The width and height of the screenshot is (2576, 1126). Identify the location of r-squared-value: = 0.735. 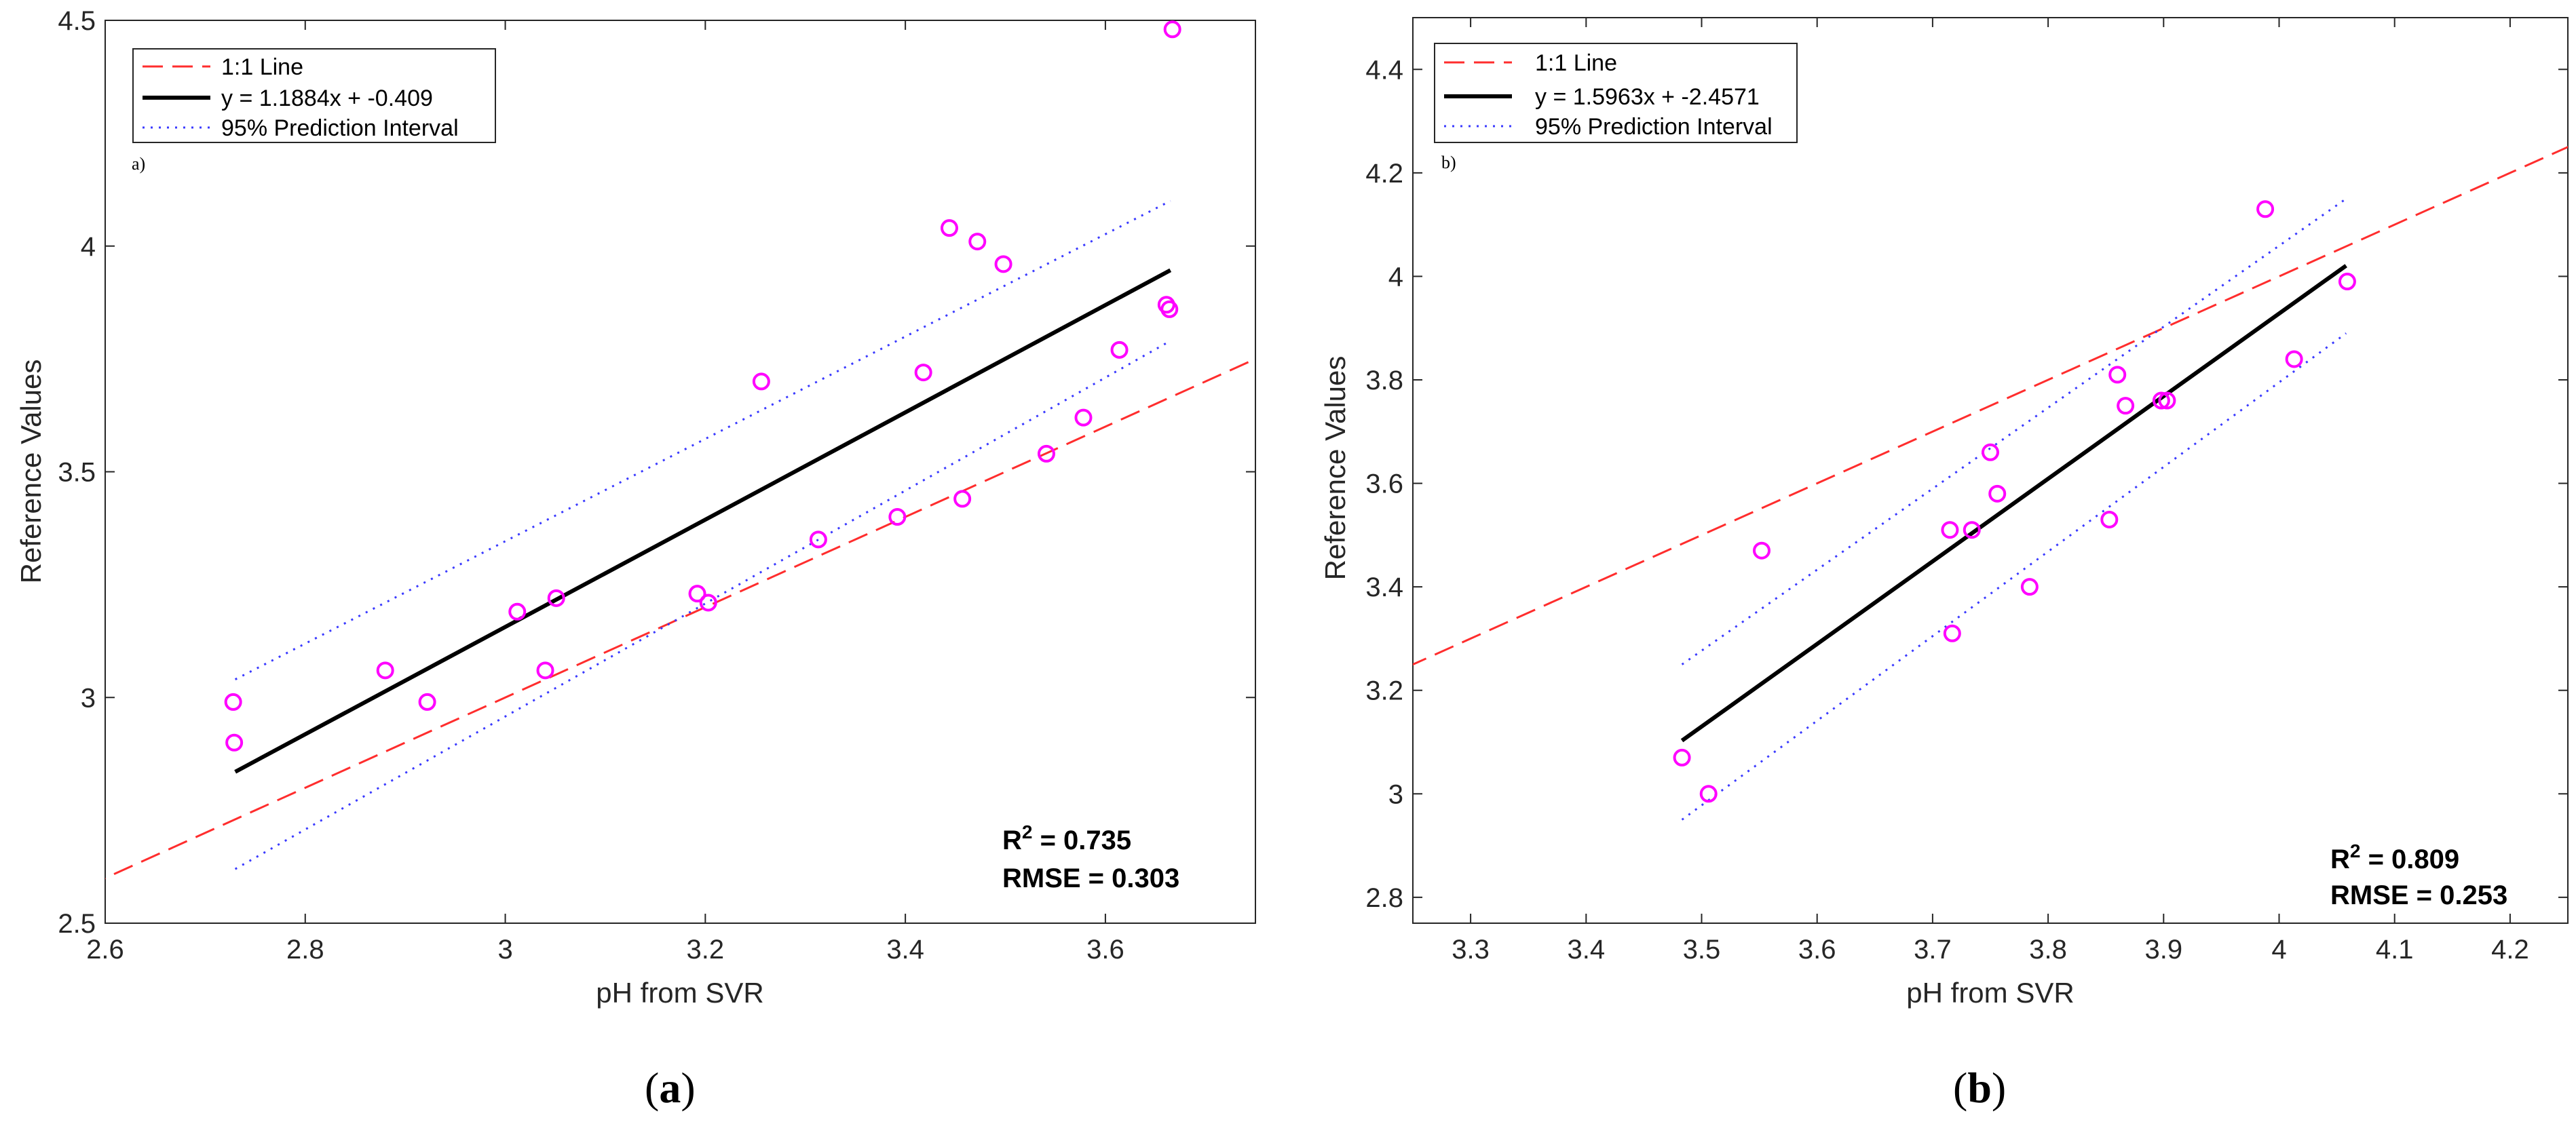
(1081, 840).